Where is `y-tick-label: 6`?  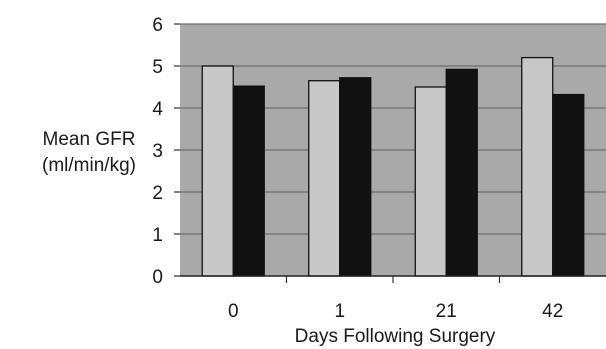
y-tick-label: 6 is located at coordinates (157, 25).